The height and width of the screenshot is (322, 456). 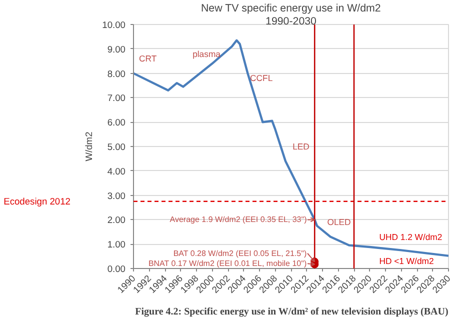 I want to click on chart-subtitle: 1990-2030, so click(x=291, y=22).